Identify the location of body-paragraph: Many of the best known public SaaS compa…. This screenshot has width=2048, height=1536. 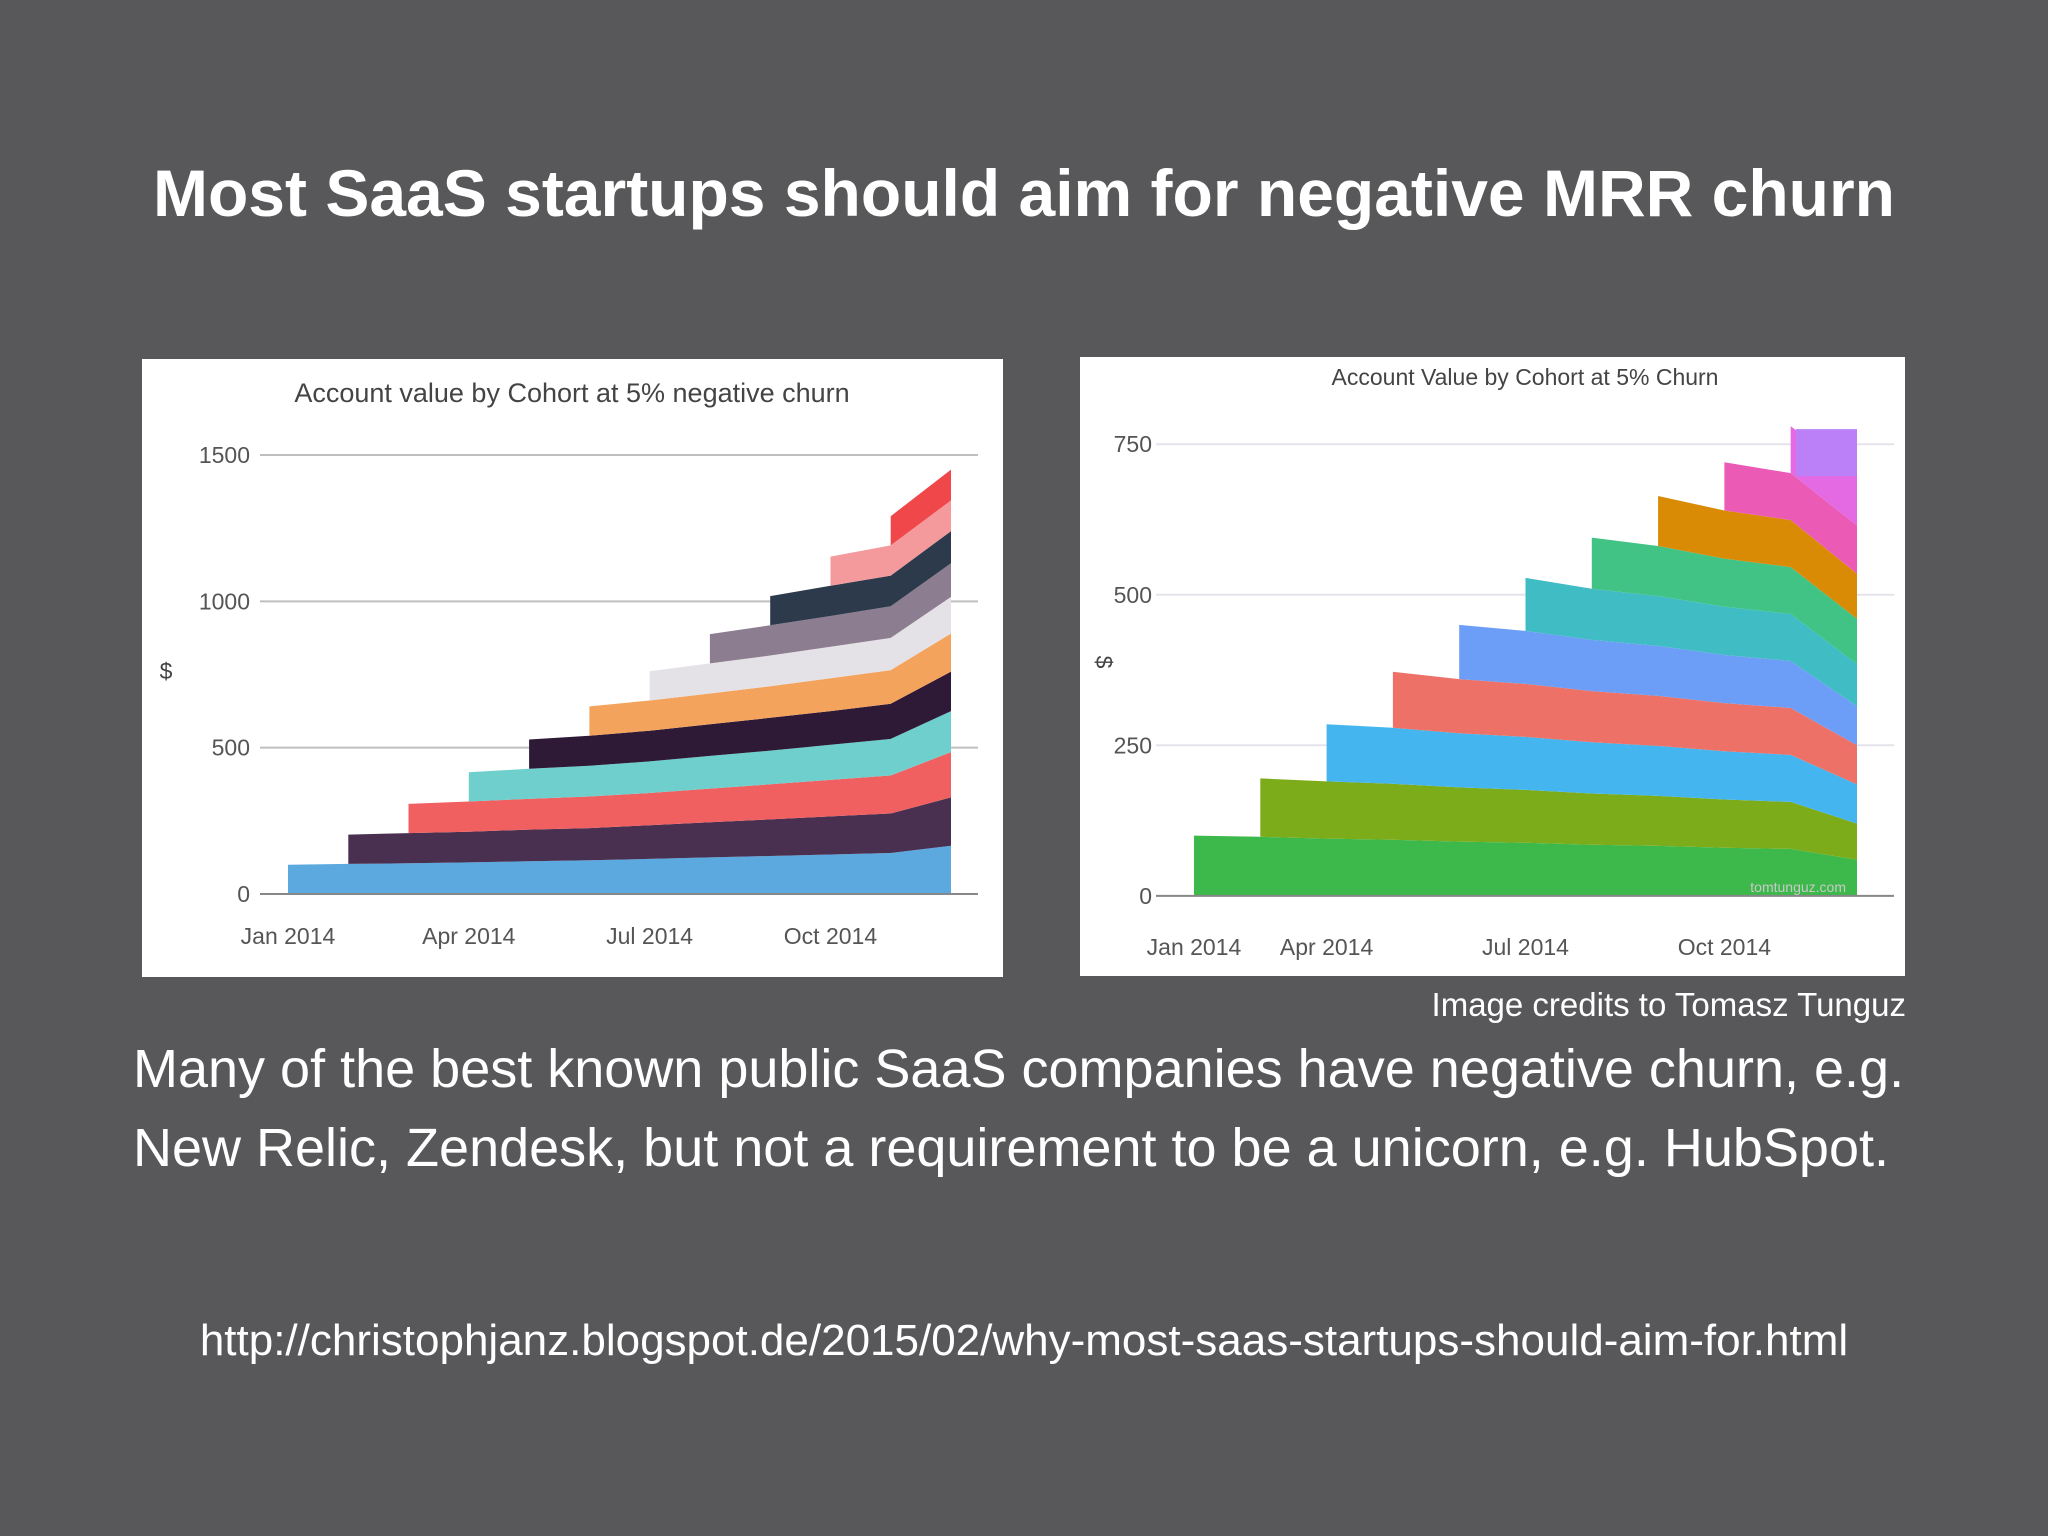
(1019, 1108).